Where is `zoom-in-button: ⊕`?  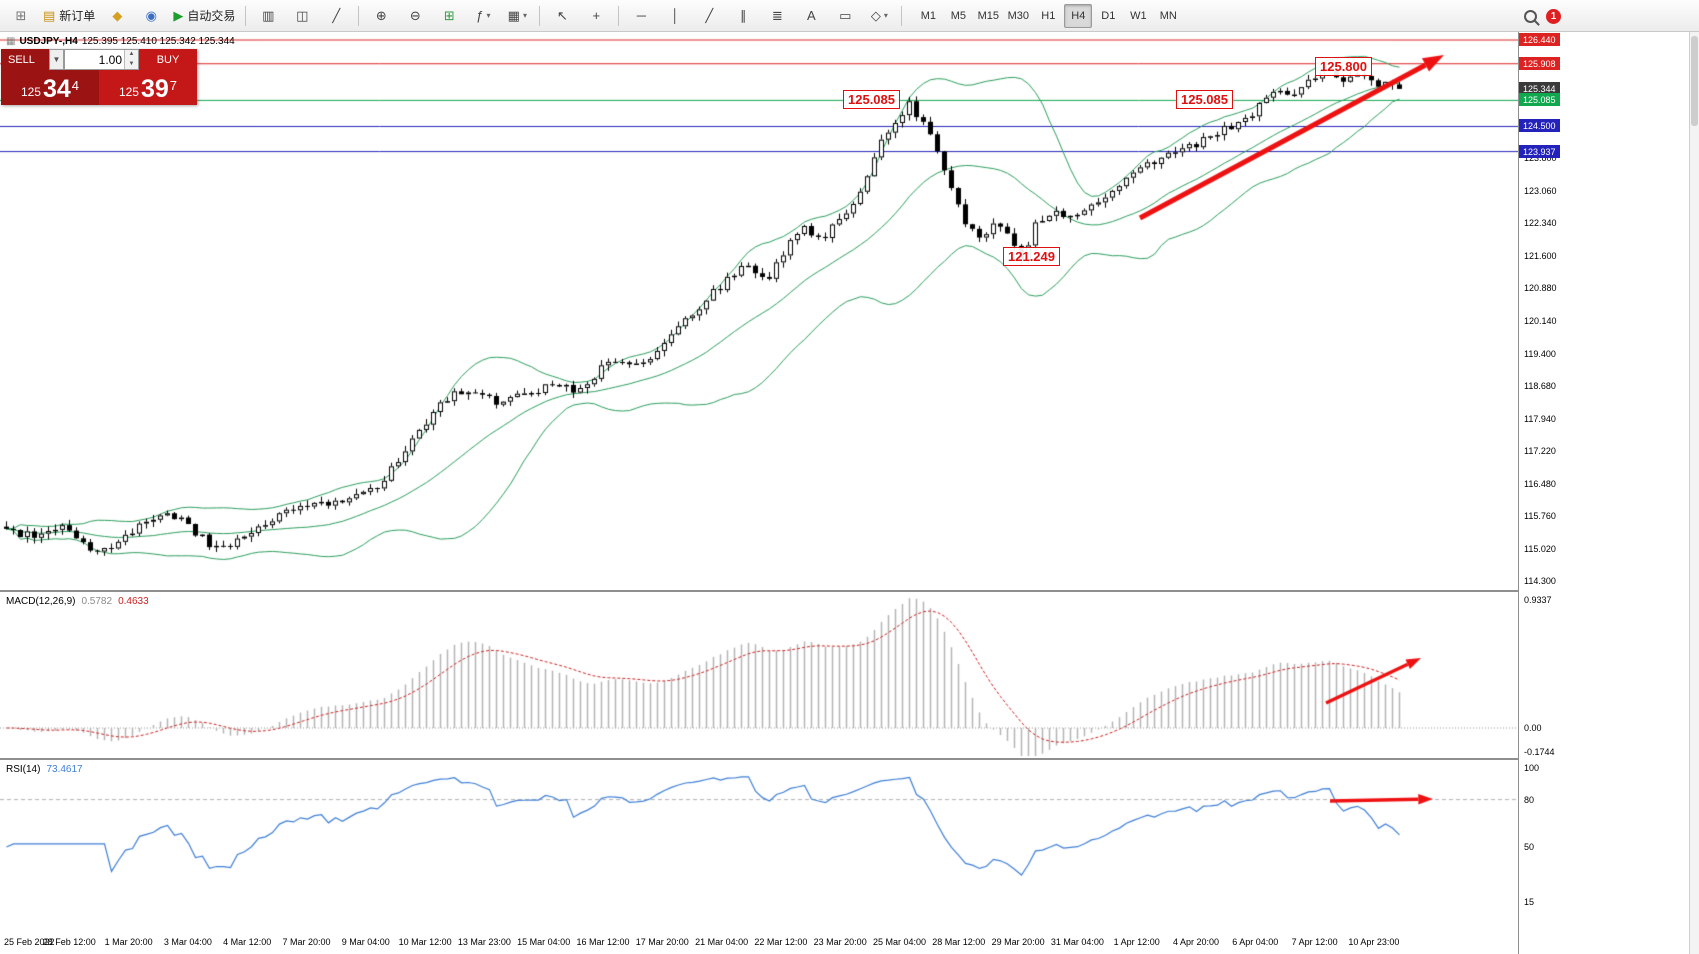 zoom-in-button: ⊕ is located at coordinates (381, 15).